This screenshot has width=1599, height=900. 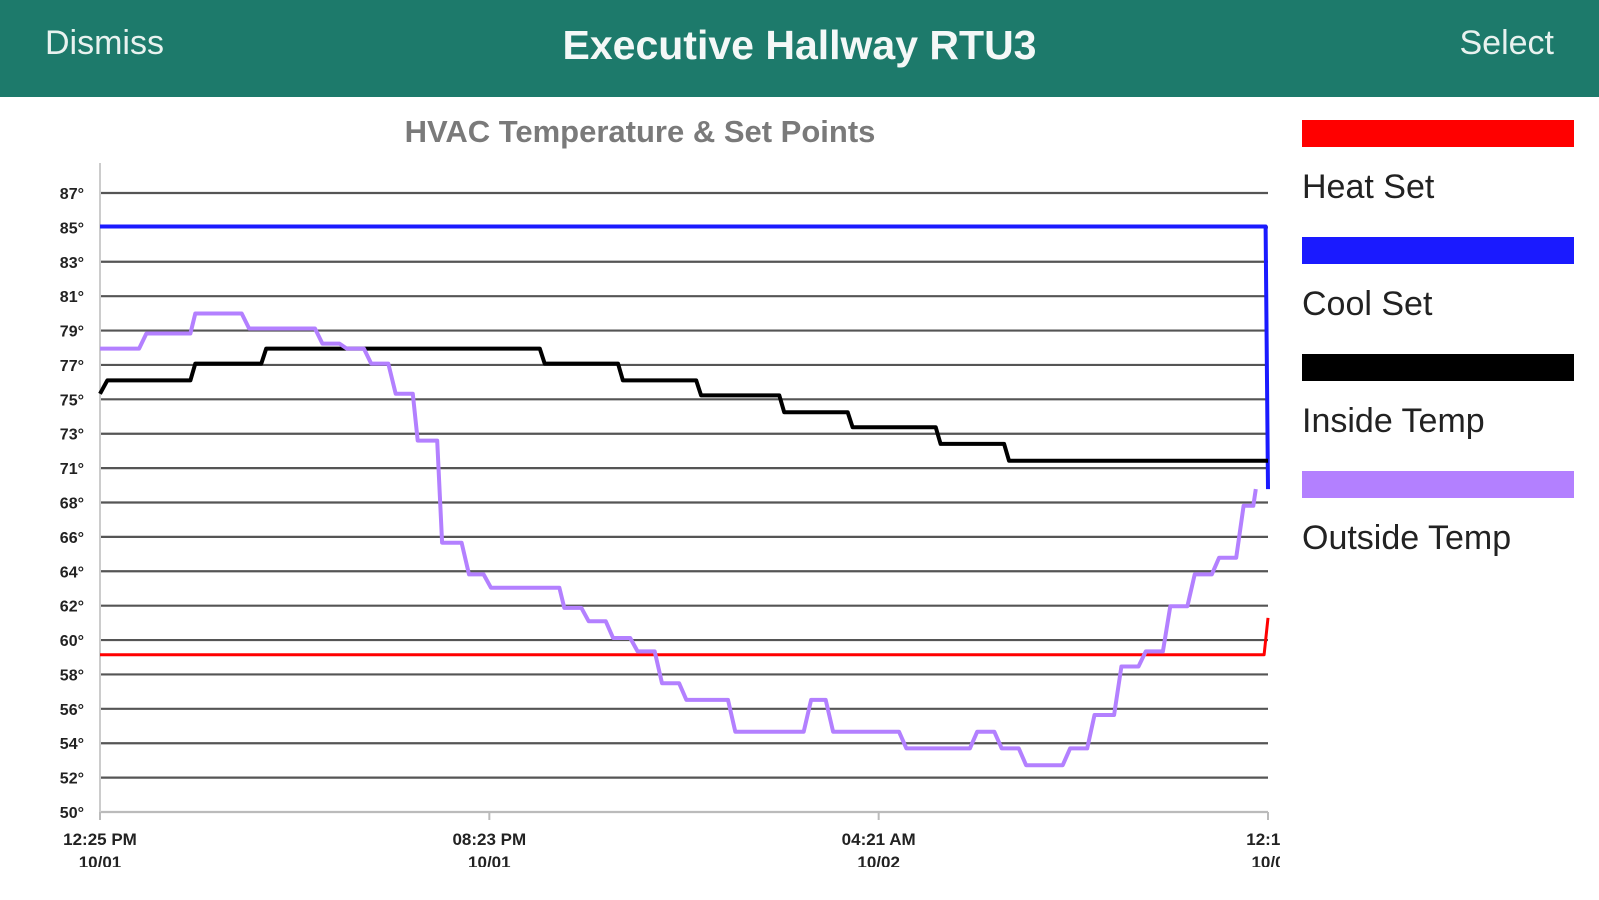 I want to click on y-tick-label: 58°, so click(x=72, y=675).